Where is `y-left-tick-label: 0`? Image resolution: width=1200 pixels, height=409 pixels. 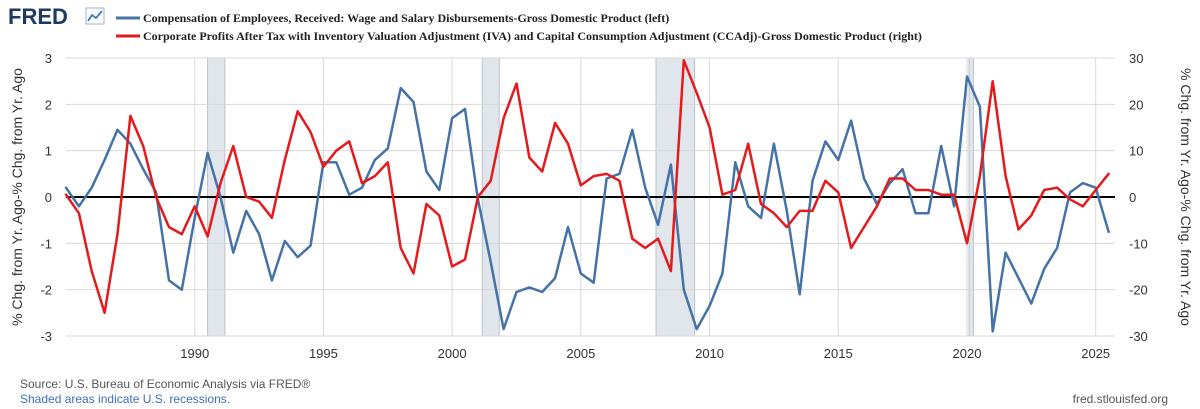 y-left-tick-label: 0 is located at coordinates (48, 197).